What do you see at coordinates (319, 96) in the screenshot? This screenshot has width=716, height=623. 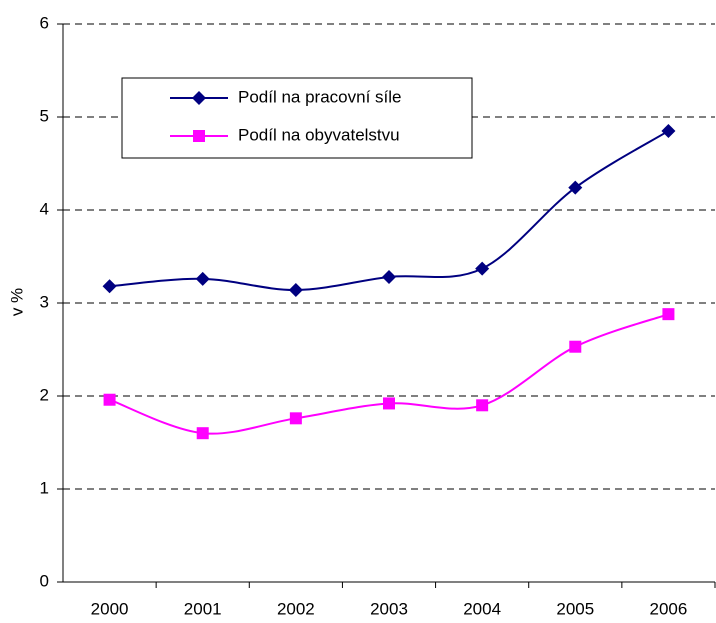 I see `legend-label: Podíl na pracovní síle` at bounding box center [319, 96].